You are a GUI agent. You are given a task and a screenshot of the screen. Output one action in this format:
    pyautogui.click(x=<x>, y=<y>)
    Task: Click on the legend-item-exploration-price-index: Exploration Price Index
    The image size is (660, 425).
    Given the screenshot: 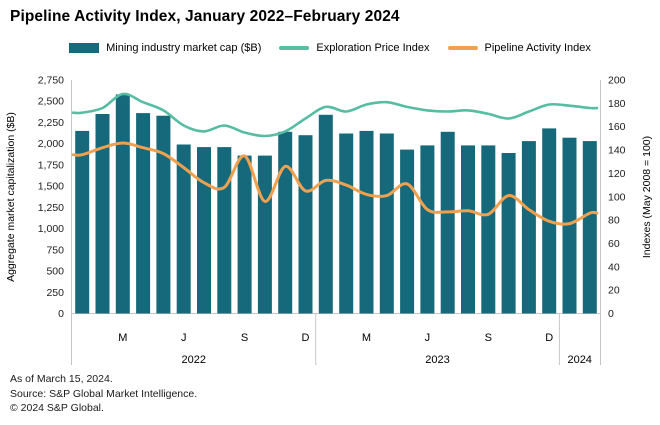 What is the action you would take?
    pyautogui.click(x=354, y=48)
    